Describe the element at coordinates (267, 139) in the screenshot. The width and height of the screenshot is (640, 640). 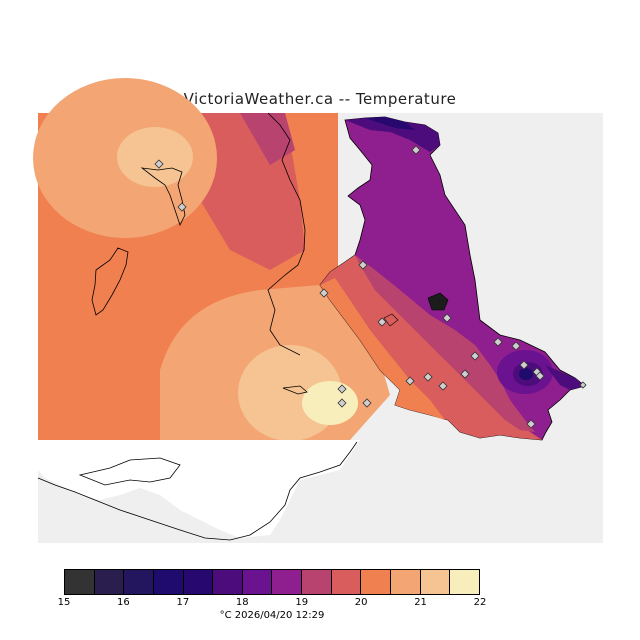
I see `temp-zone-18-19-west` at that location.